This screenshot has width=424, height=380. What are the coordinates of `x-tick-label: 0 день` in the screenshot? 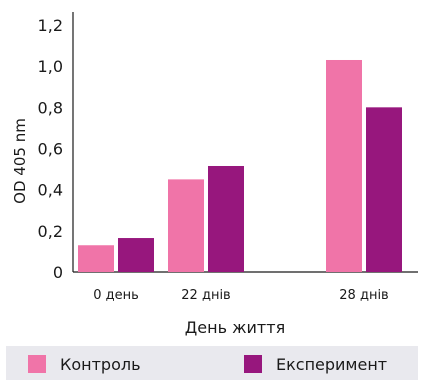 It's located at (116, 295).